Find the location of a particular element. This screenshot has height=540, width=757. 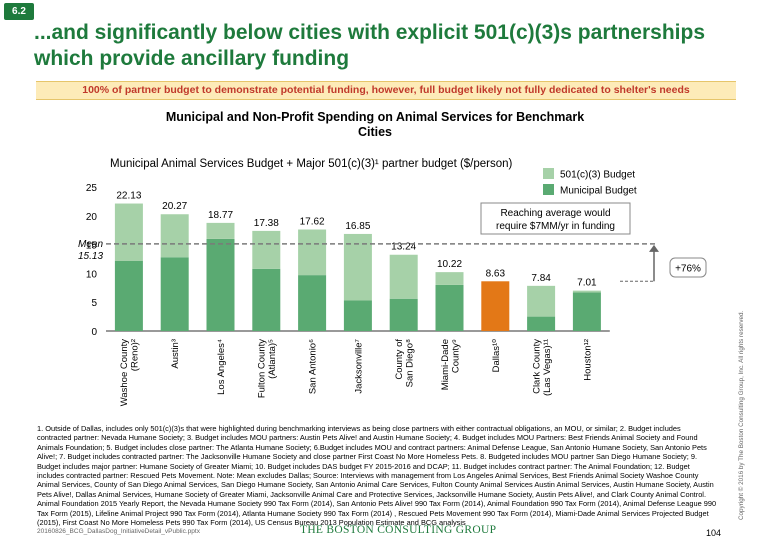

y-tick-label: 5 is located at coordinates (94, 303).